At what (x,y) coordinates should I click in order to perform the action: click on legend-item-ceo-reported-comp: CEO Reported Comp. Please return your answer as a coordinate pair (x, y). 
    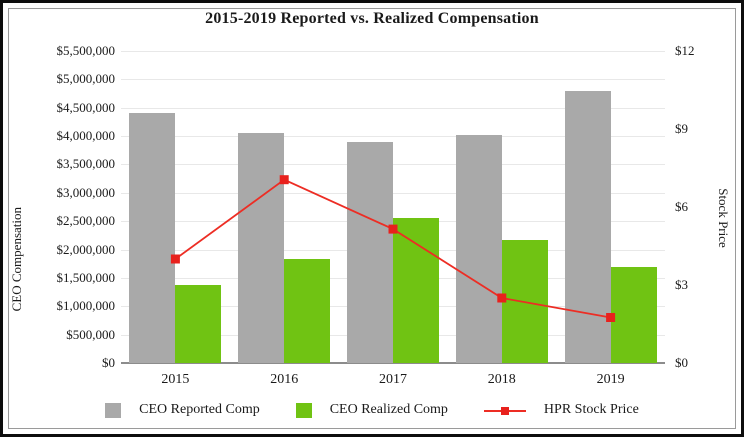
    Looking at the image, I should click on (182, 410).